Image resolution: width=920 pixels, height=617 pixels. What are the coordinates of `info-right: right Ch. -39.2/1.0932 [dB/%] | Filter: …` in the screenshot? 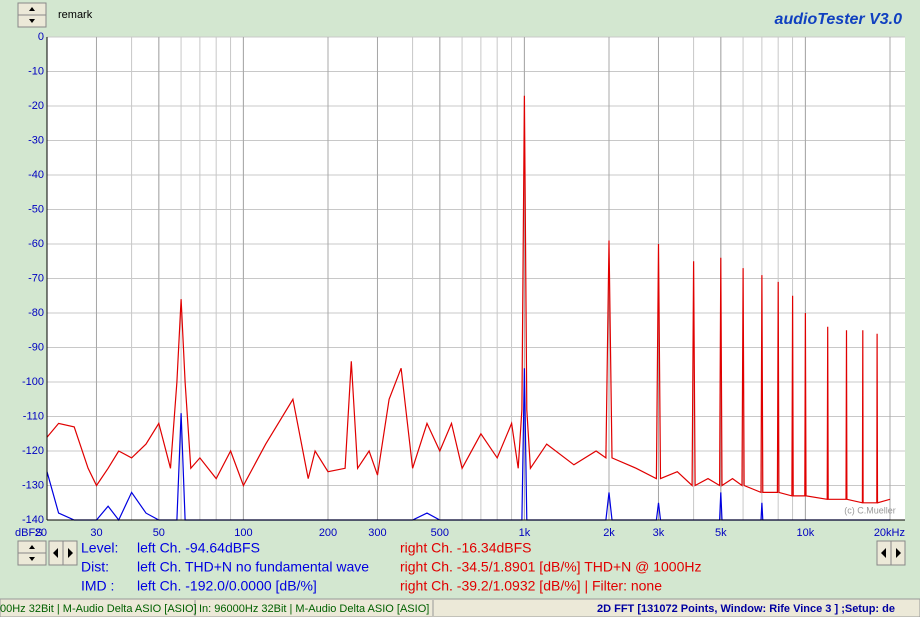 It's located at (531, 586).